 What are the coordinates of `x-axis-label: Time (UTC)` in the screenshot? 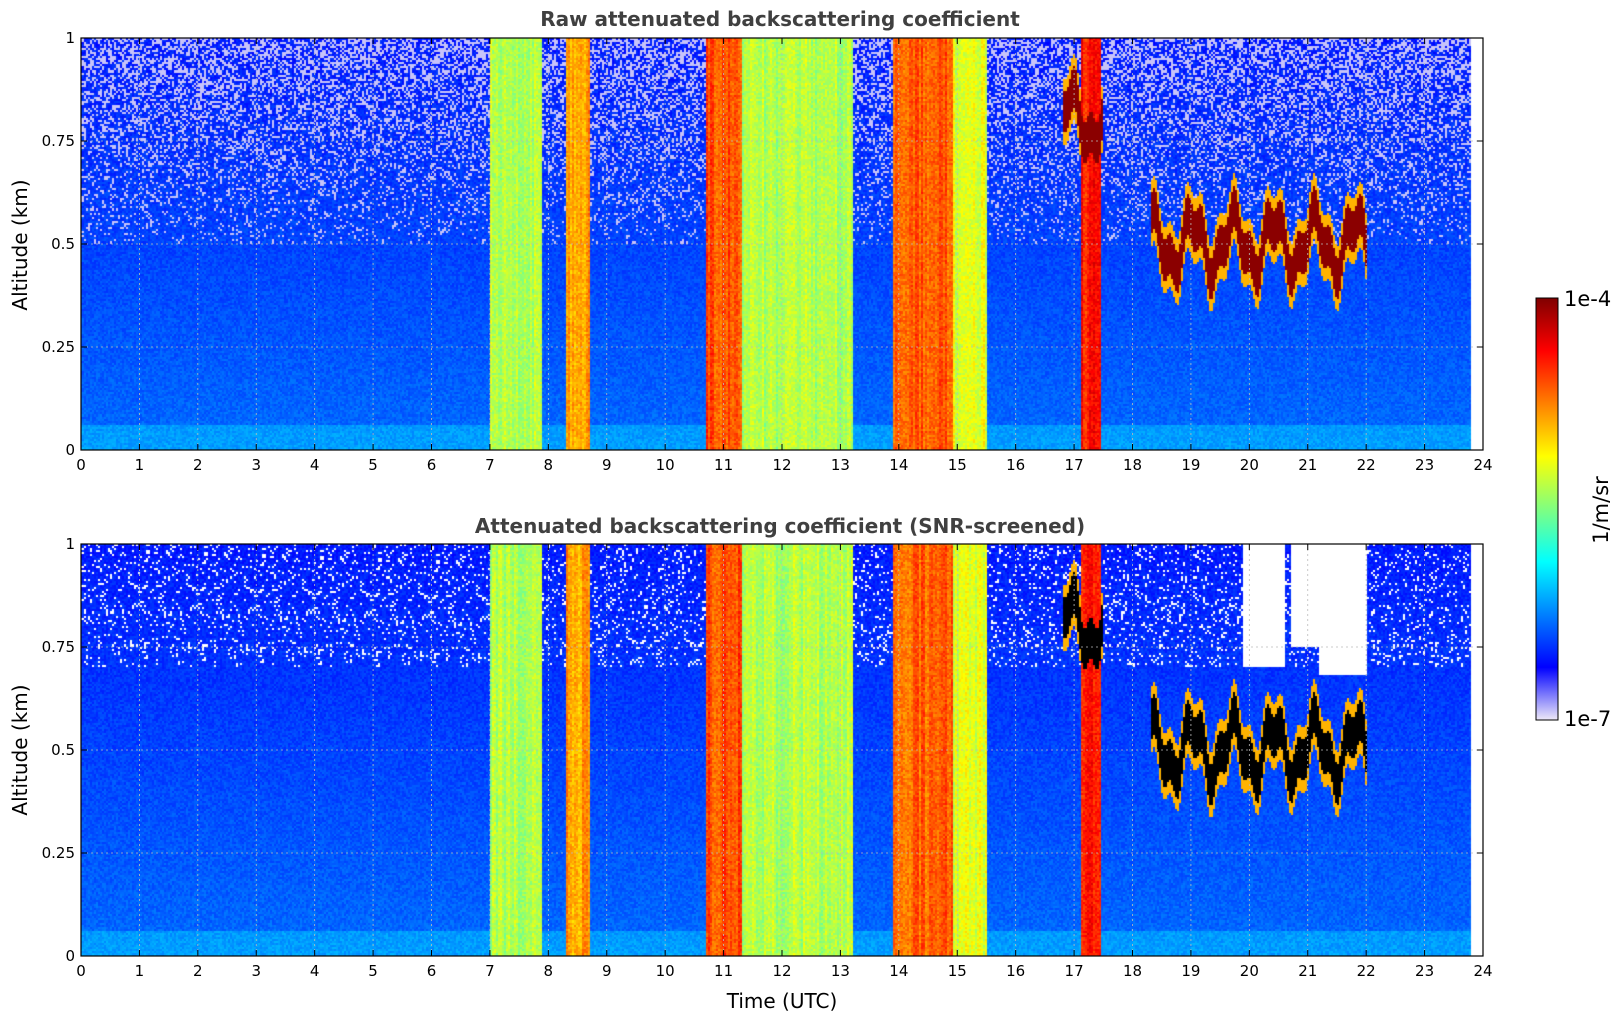 It's located at (782, 1001).